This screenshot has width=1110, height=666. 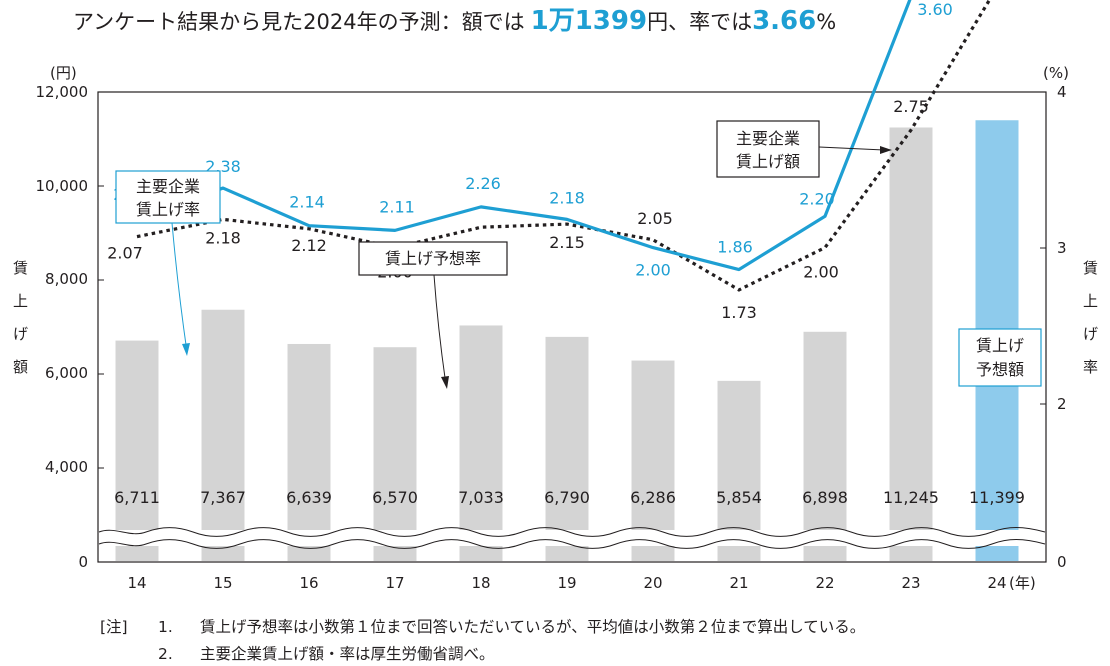 I want to click on main-rate-label-20: 2.00, so click(x=653, y=270).